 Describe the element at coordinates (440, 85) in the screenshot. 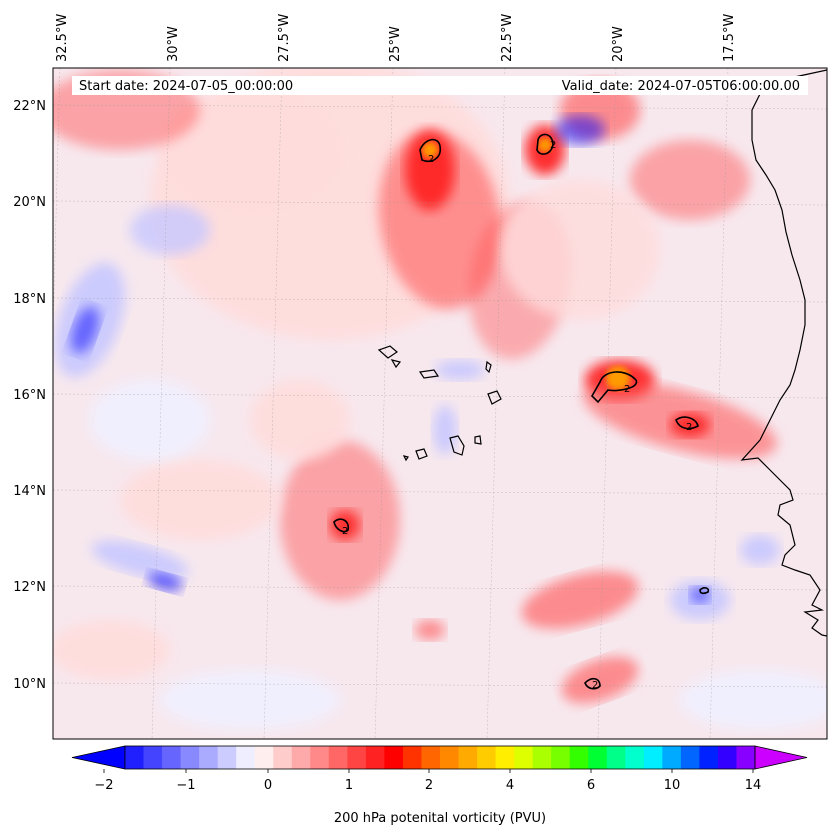

I see `header-strip` at that location.